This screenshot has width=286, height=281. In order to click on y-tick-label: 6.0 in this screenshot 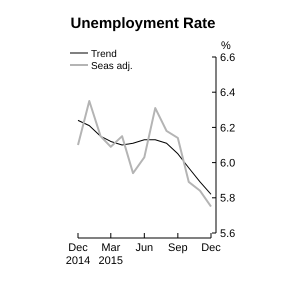, I will do `click(228, 163)`.